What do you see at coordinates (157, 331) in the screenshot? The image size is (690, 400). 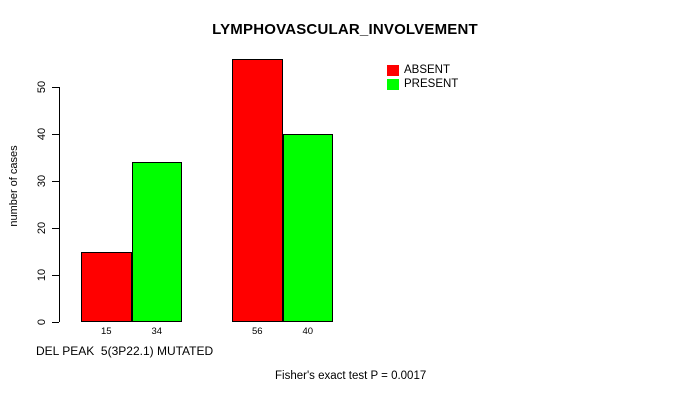 I see `bar-value-label: 34` at bounding box center [157, 331].